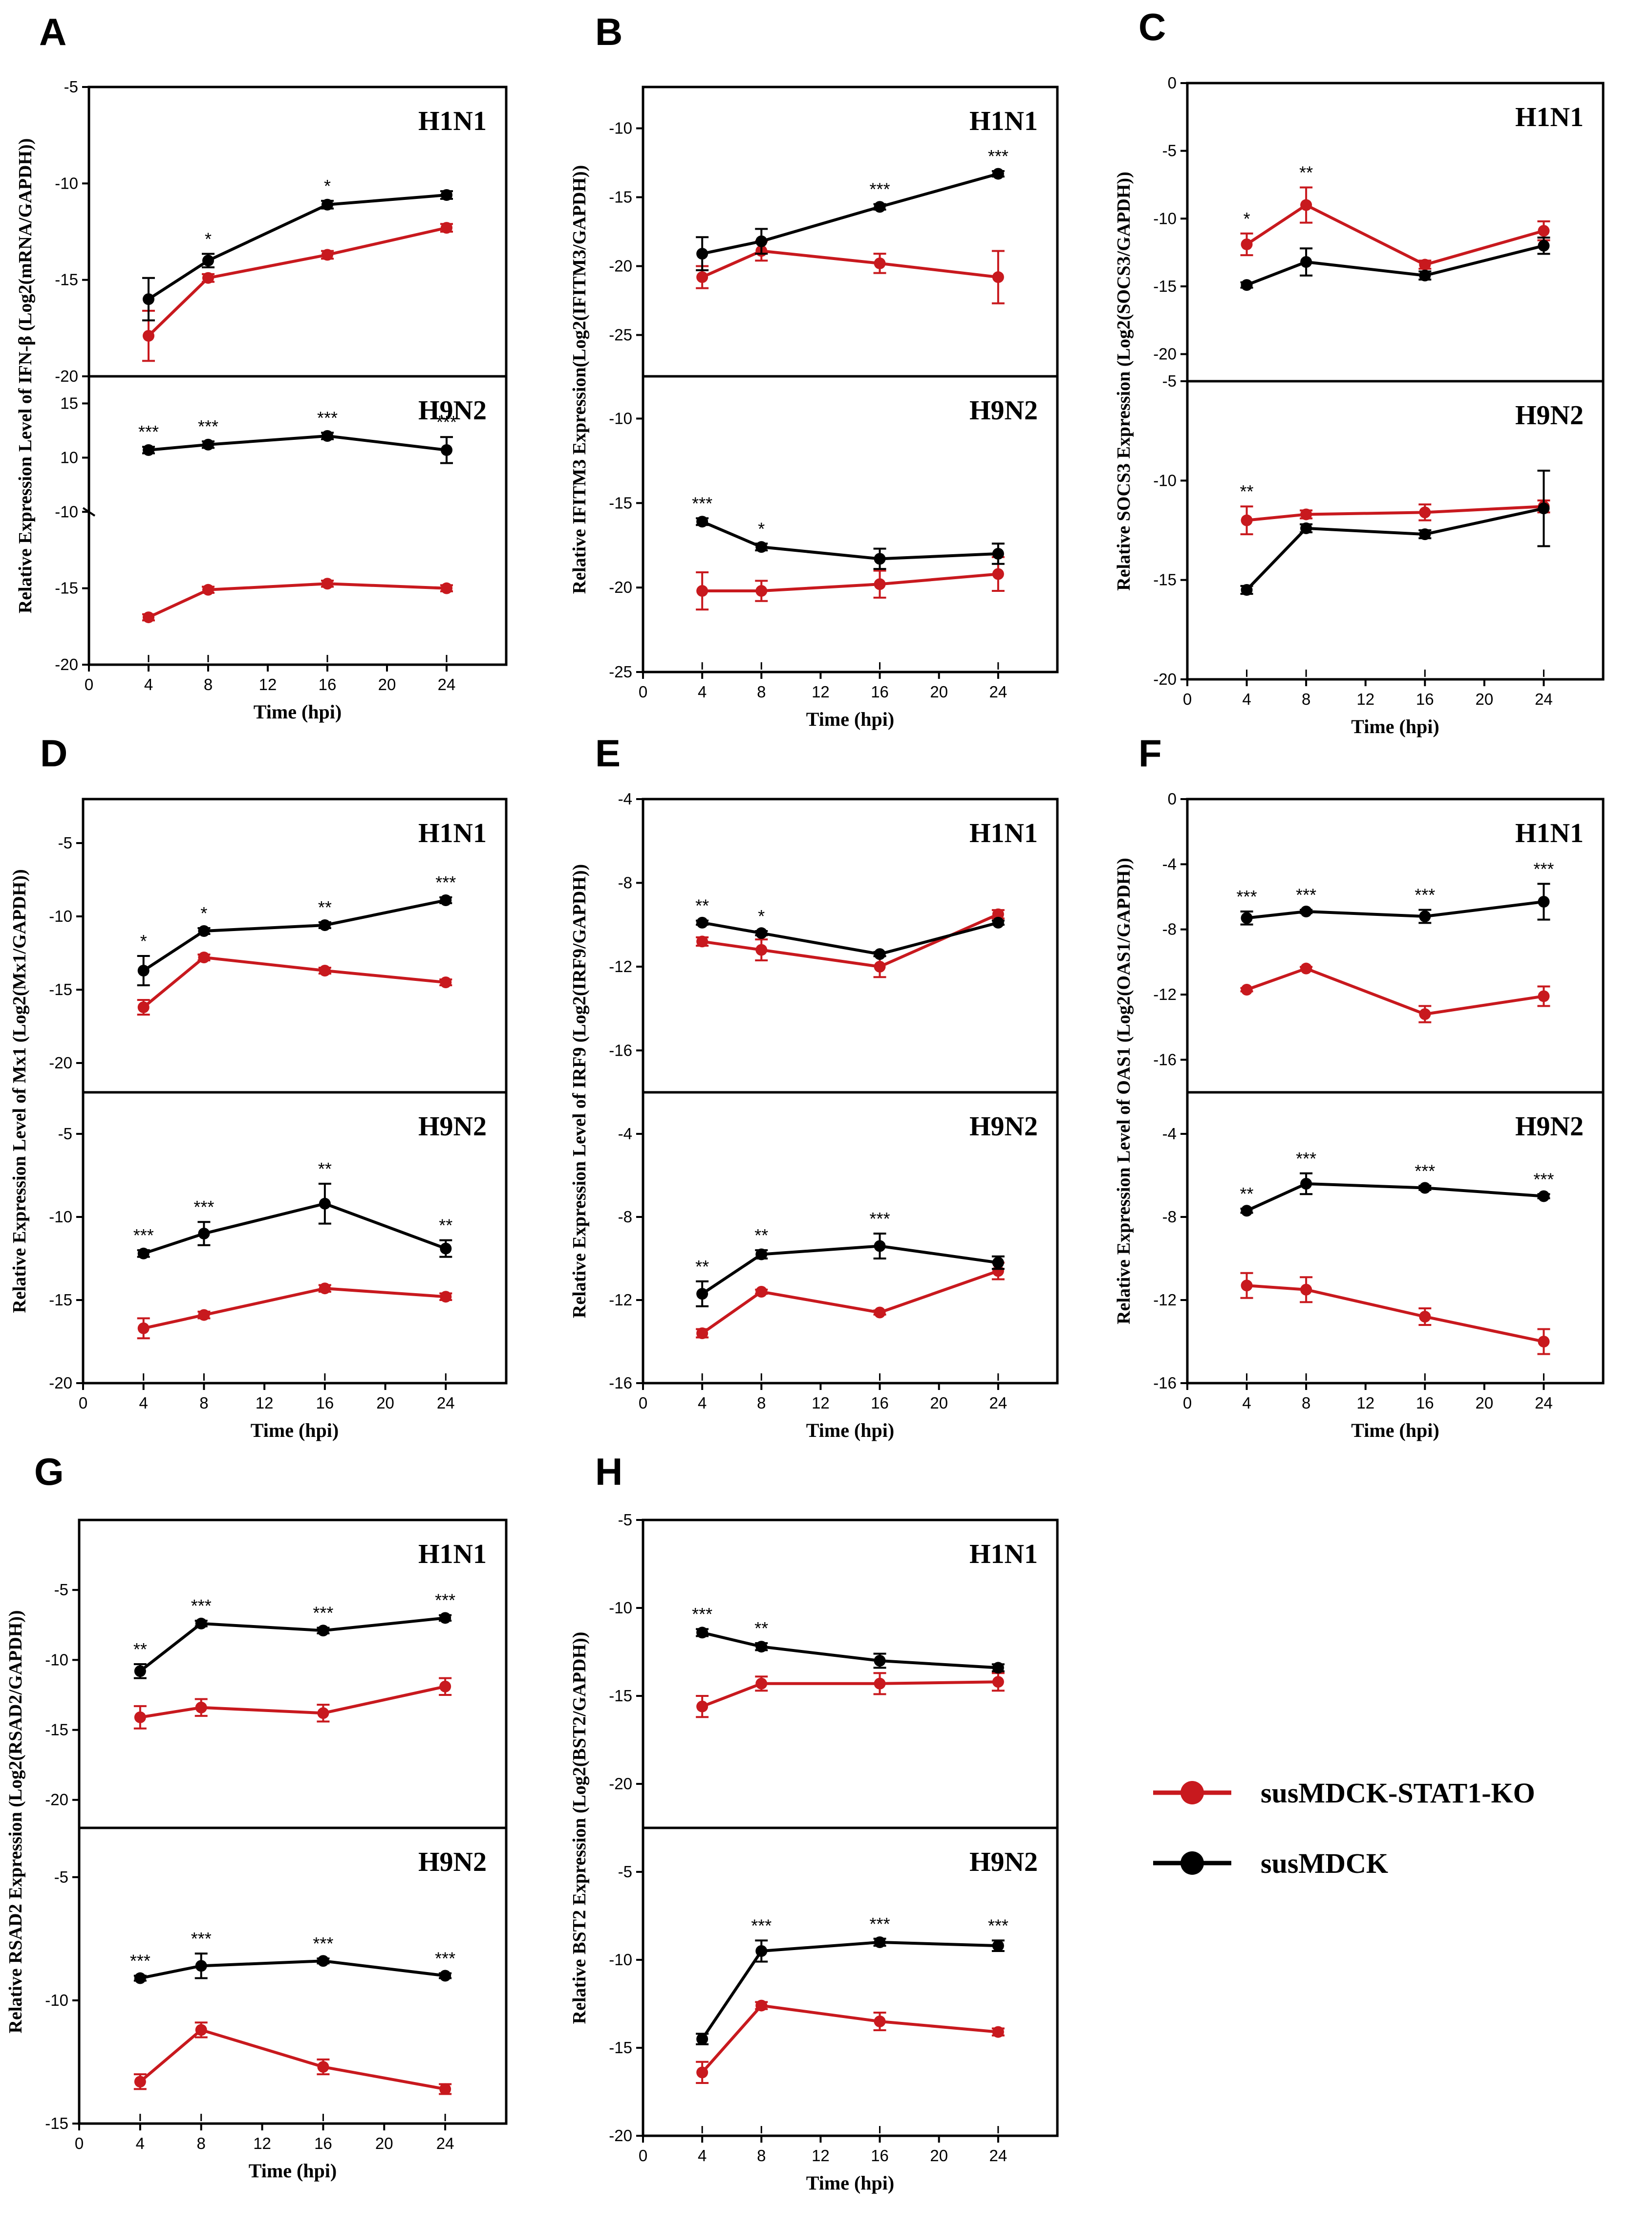 The image size is (1652, 2213). I want to click on legend-ko-label: susMDCK-STAT1-KO, so click(1398, 1793).